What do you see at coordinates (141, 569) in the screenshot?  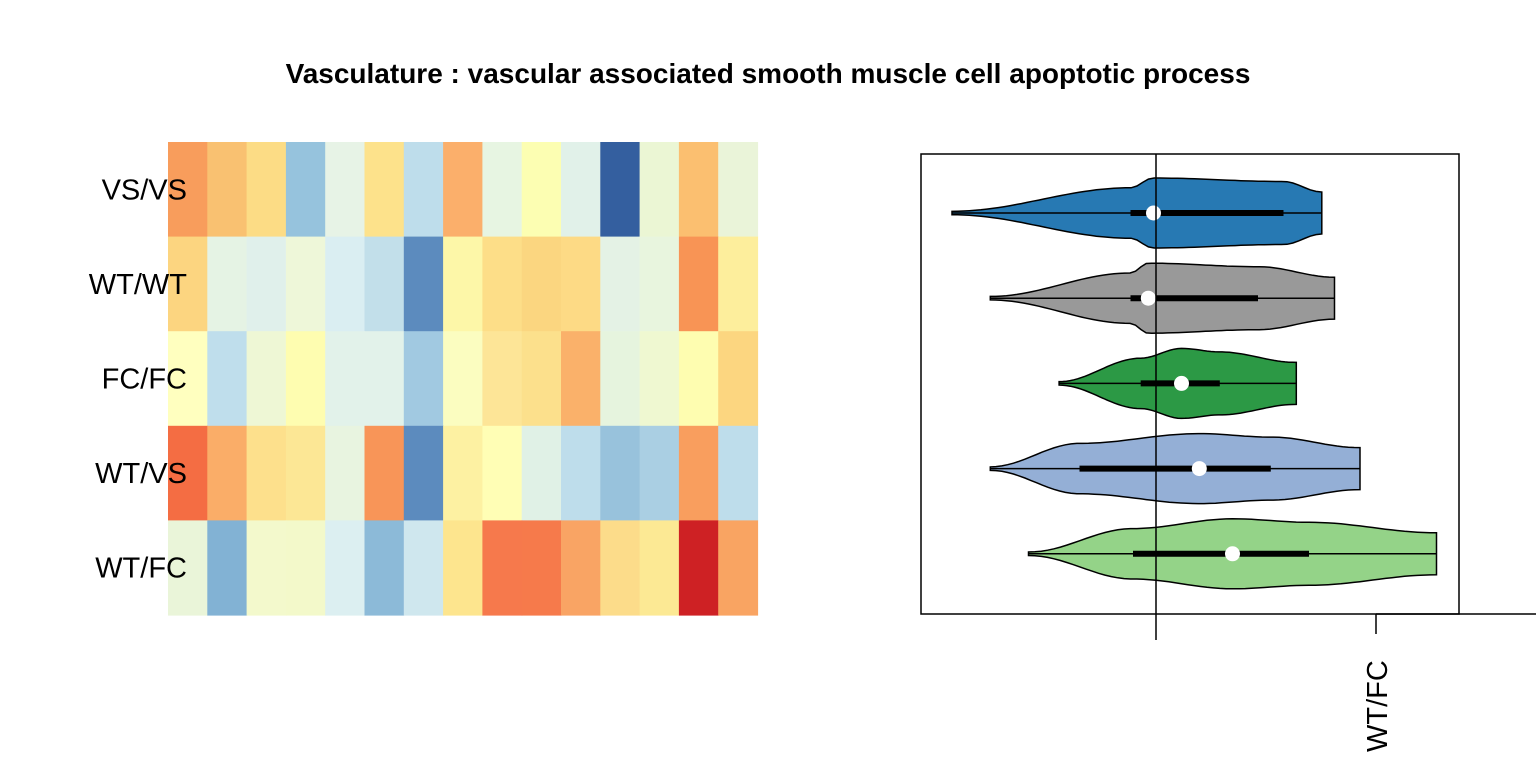 I see `heatmap-row-label: WT/FC` at bounding box center [141, 569].